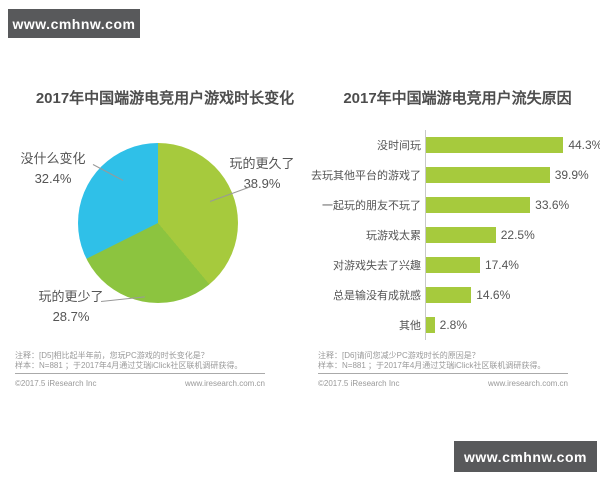 This screenshot has width=600, height=480. What do you see at coordinates (493, 295) in the screenshot?
I see `bar-value: 14.6%` at bounding box center [493, 295].